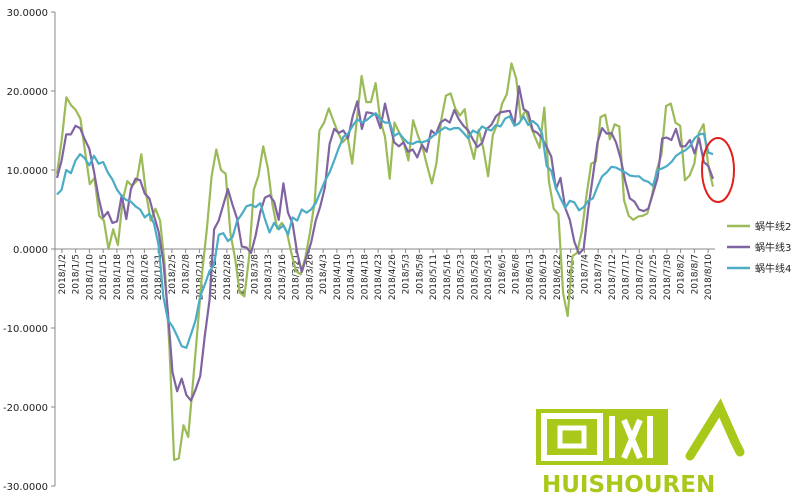 The width and height of the screenshot is (800, 500). Describe the element at coordinates (627, 277) in the screenshot. I see `x-tick-label: 2018/7/17` at that location.